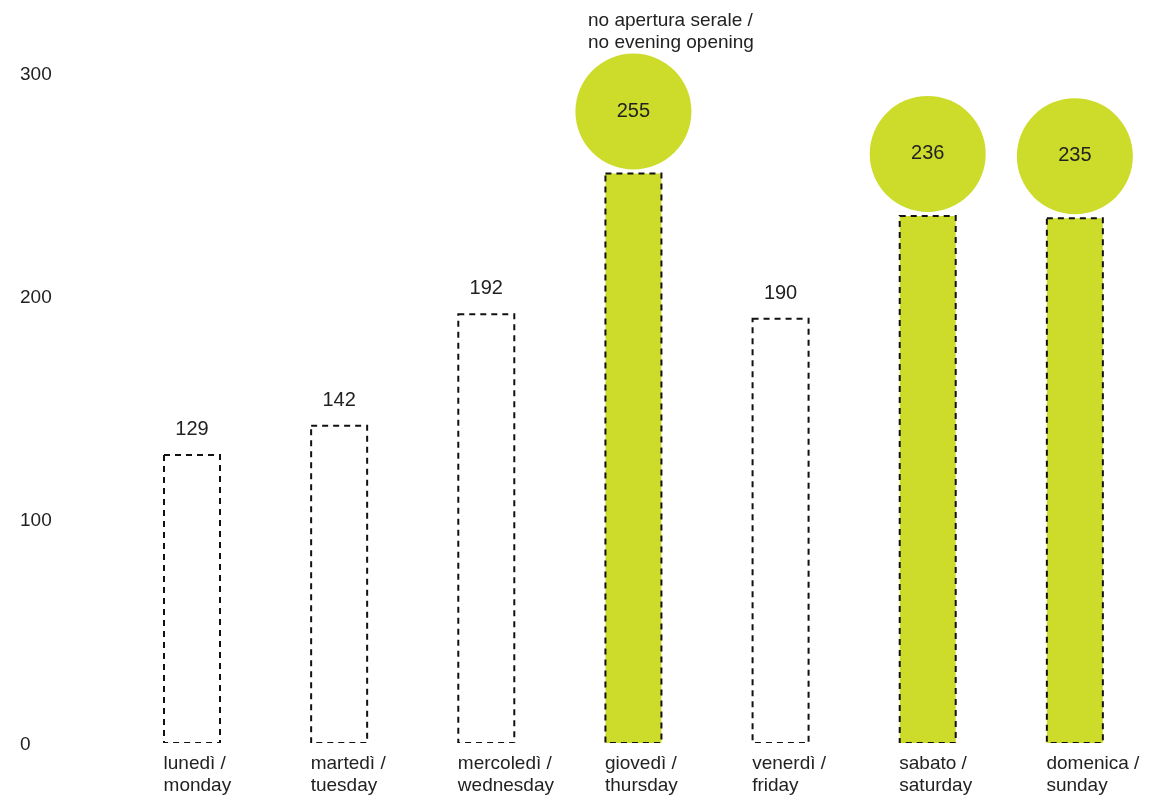 This screenshot has width=1171, height=809. What do you see at coordinates (339, 399) in the screenshot?
I see `data-label: 142` at bounding box center [339, 399].